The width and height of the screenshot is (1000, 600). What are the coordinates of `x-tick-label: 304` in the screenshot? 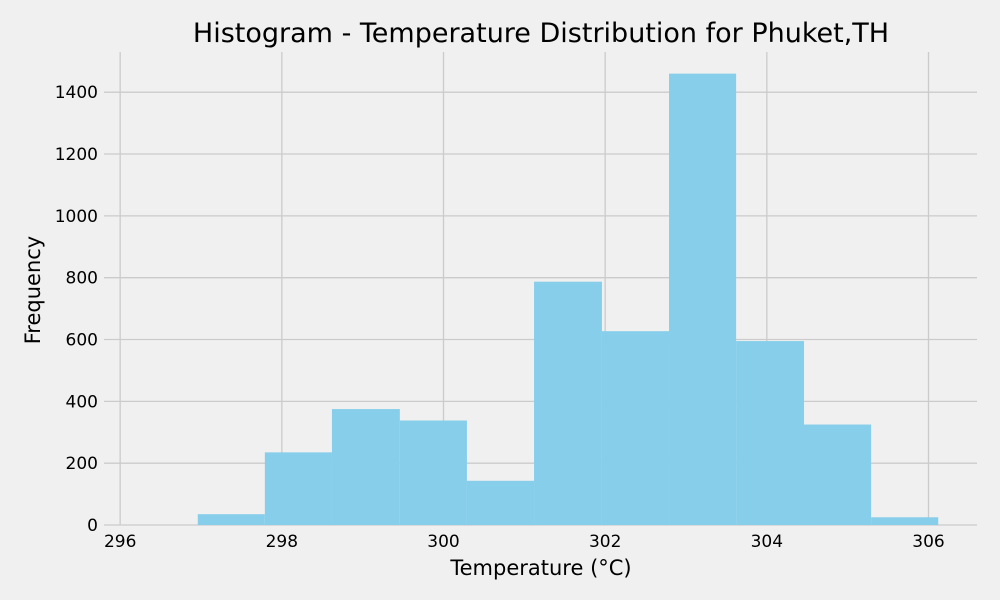 It's located at (767, 542).